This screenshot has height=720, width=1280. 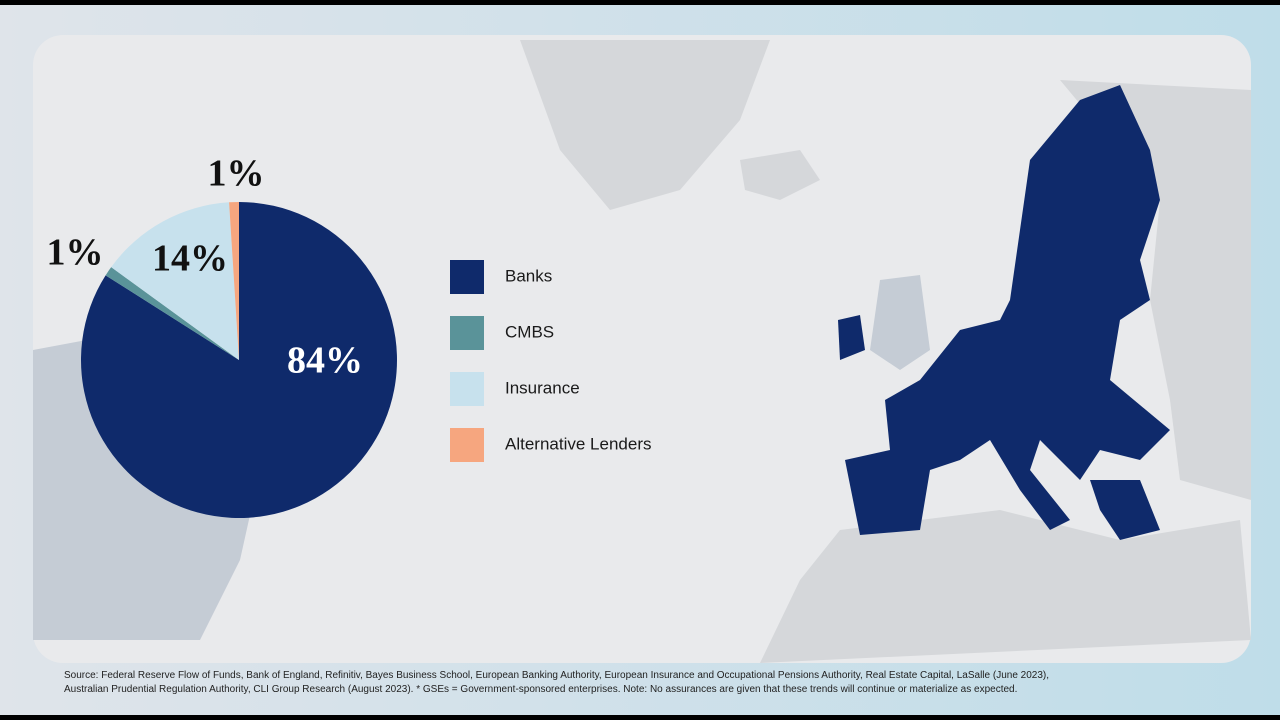 What do you see at coordinates (550, 361) in the screenshot?
I see `legend: Banks CMBS Insurance Alternative Lenders` at bounding box center [550, 361].